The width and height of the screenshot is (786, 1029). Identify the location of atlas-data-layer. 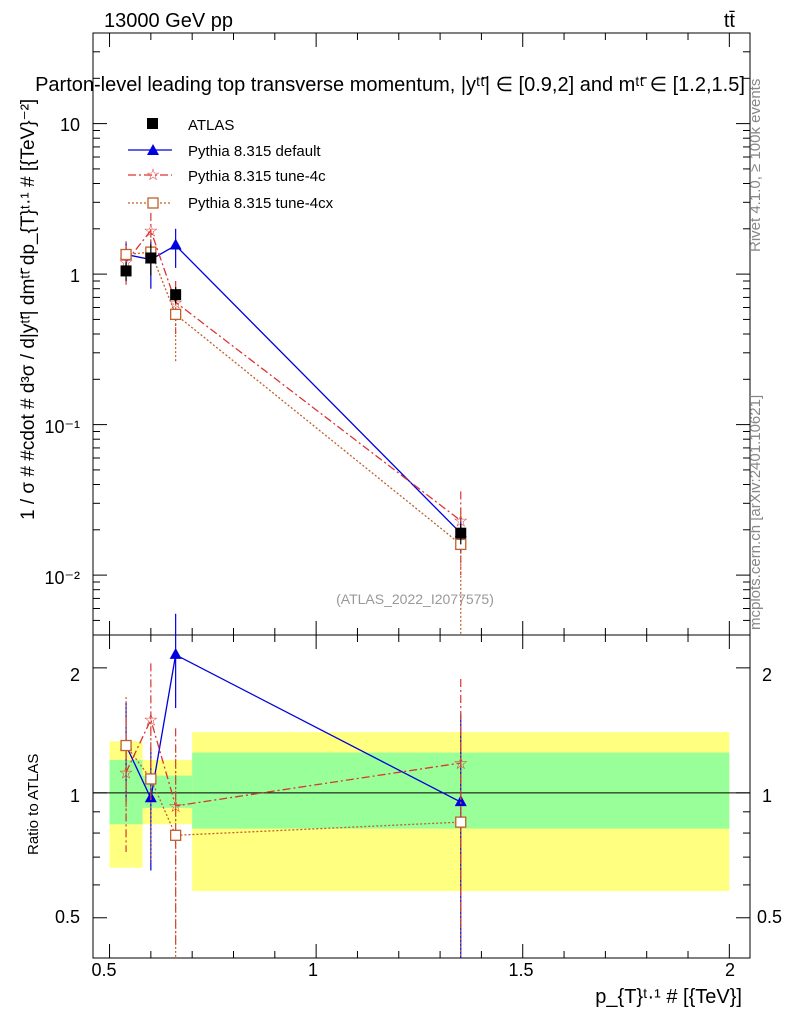
(293, 394).